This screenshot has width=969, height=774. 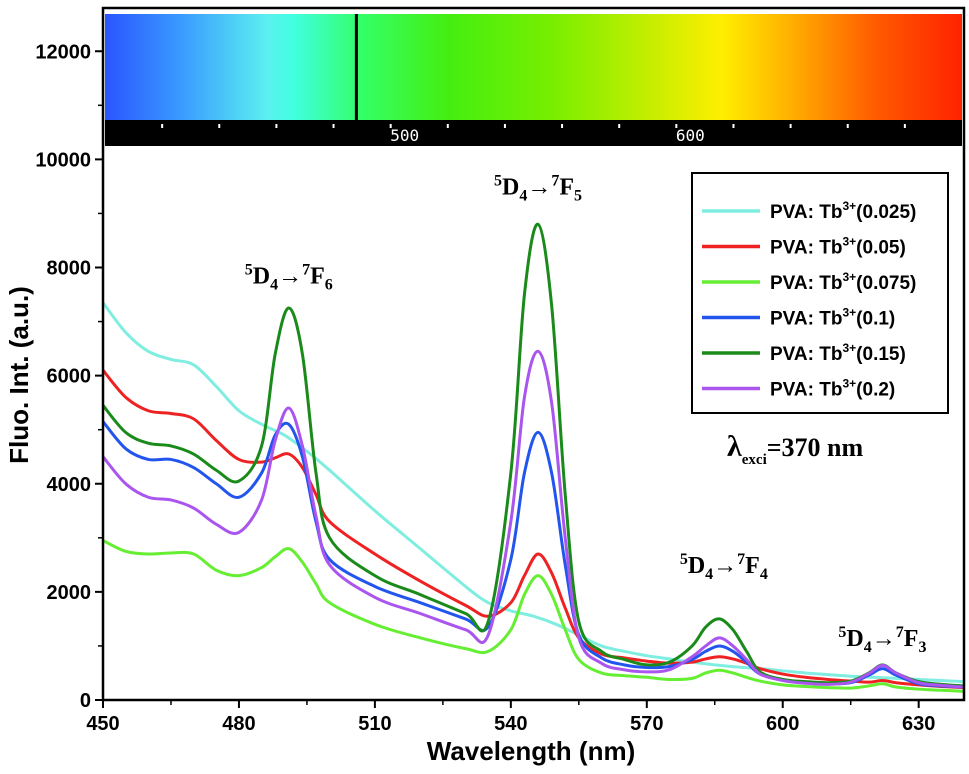 What do you see at coordinates (782, 724) in the screenshot?
I see `x-tick-label: 600` at bounding box center [782, 724].